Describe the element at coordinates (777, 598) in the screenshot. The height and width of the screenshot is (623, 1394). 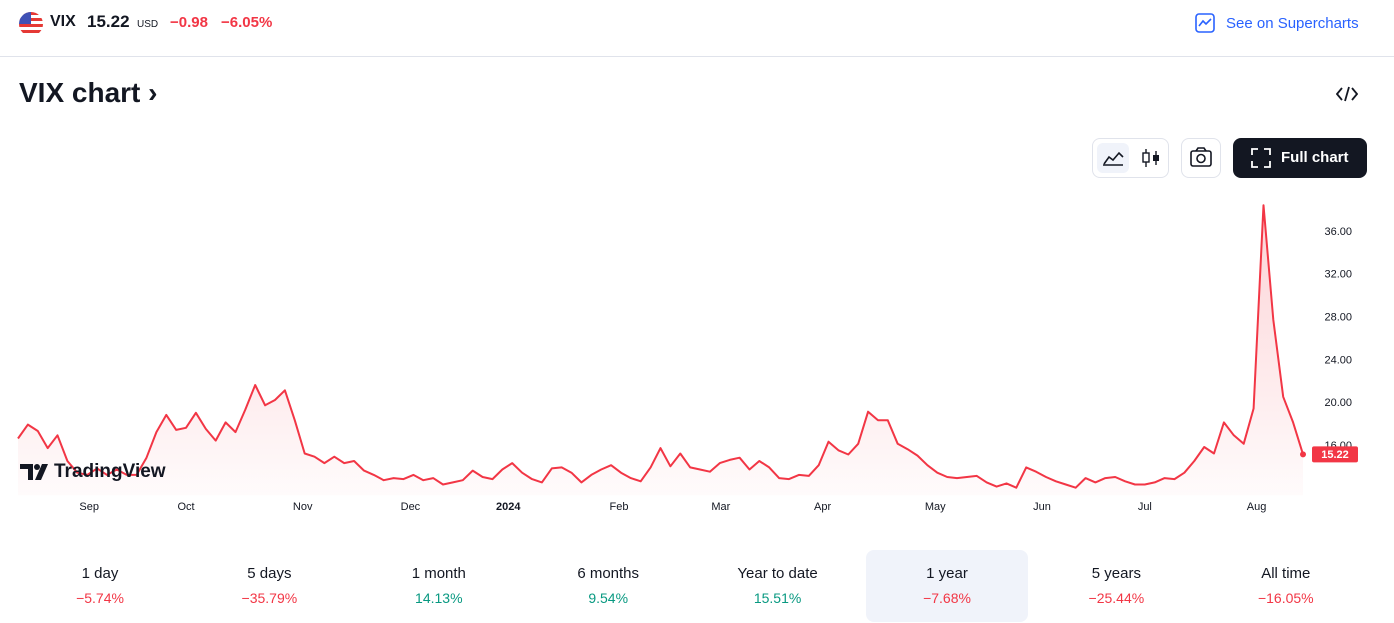
I see `period-change: 15.51%` at that location.